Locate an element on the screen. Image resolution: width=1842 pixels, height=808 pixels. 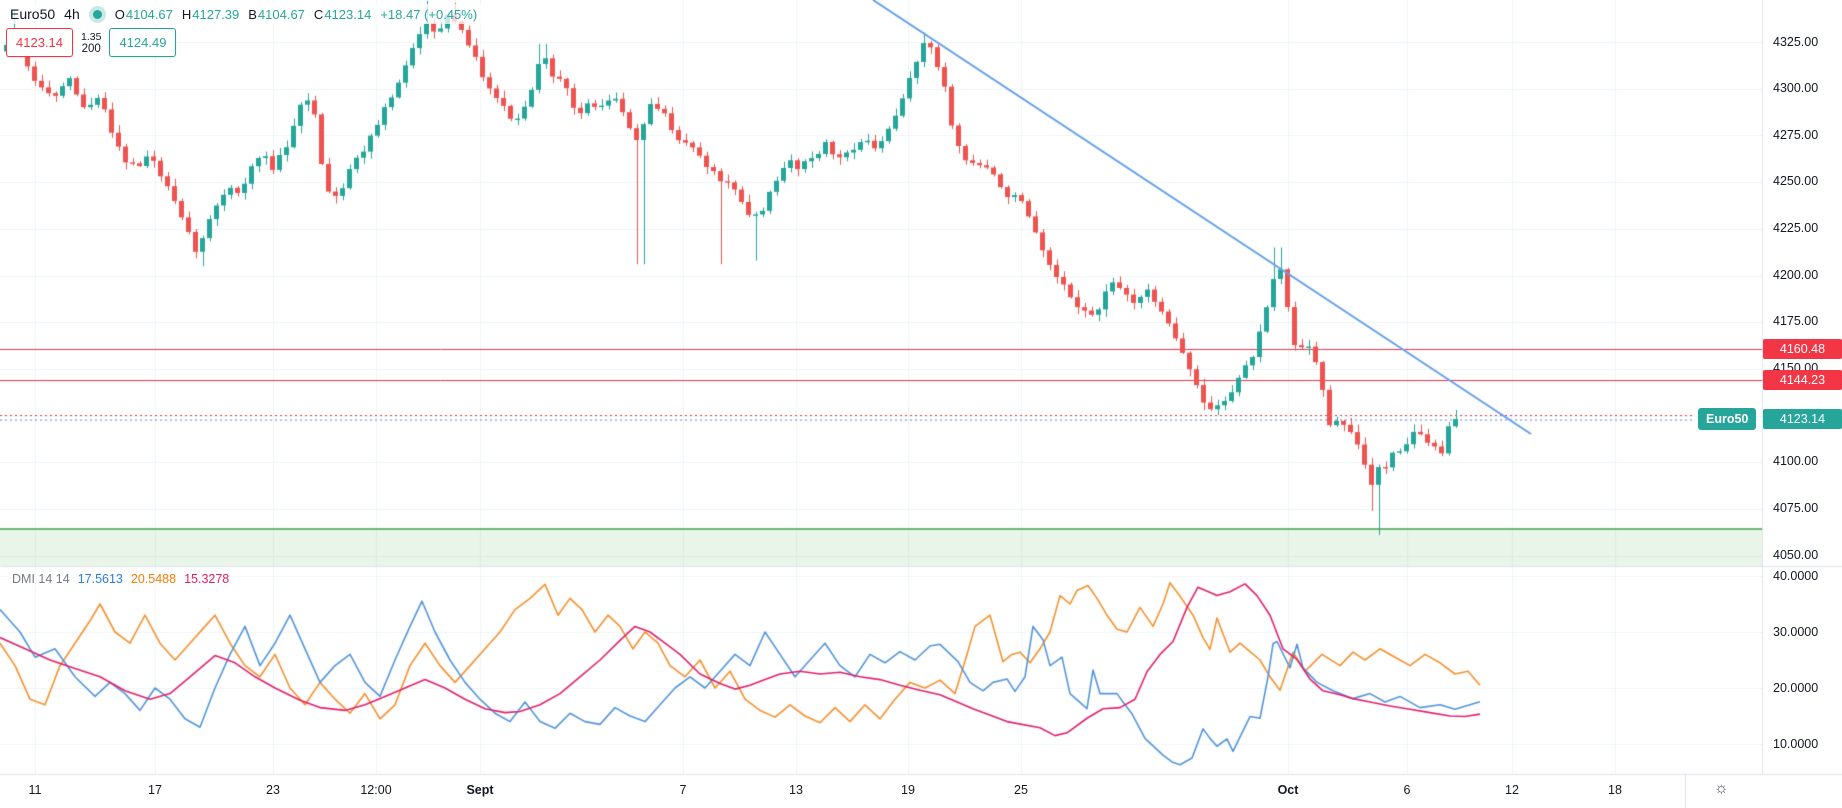
time-tick-Oct: Oct is located at coordinates (1288, 790).